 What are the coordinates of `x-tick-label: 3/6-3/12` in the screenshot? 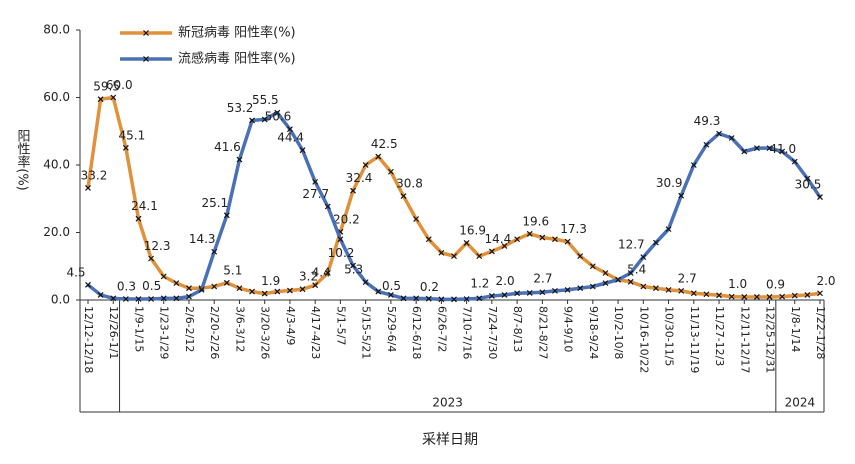 It's located at (239, 329).